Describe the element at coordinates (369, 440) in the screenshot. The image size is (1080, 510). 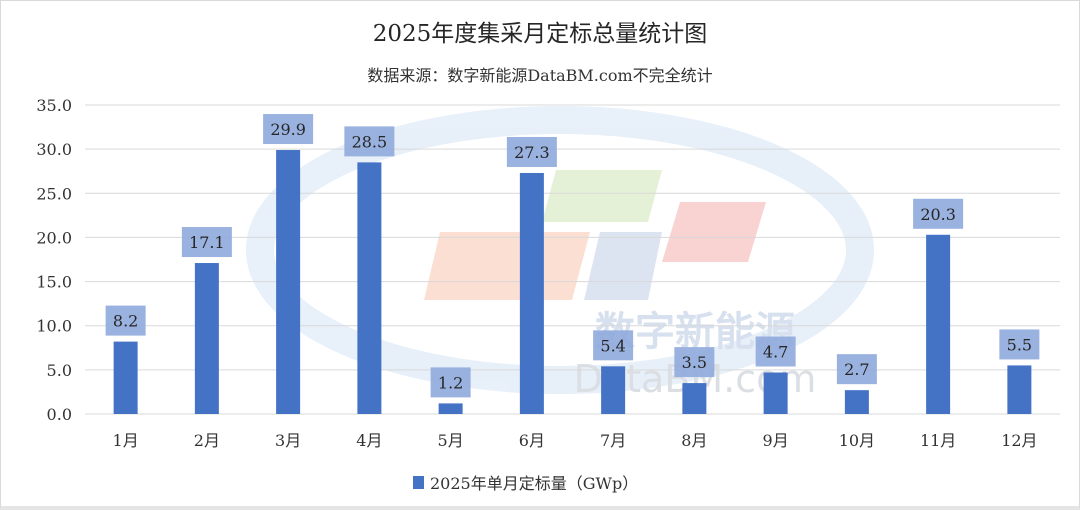
I see `x-tick-label: 4月` at that location.